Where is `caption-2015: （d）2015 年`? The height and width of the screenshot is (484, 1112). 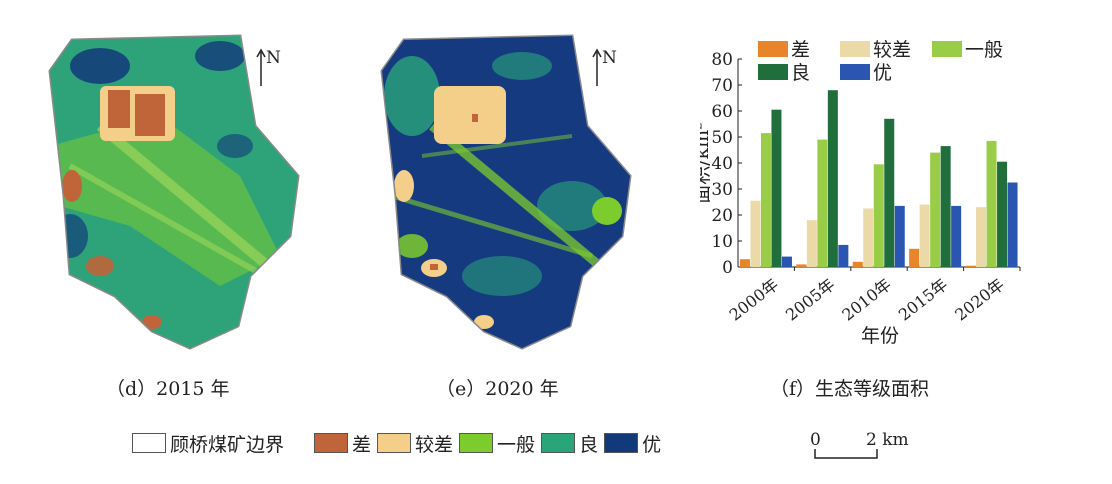
caption-2015: （d）2015 年 is located at coordinates (168, 389).